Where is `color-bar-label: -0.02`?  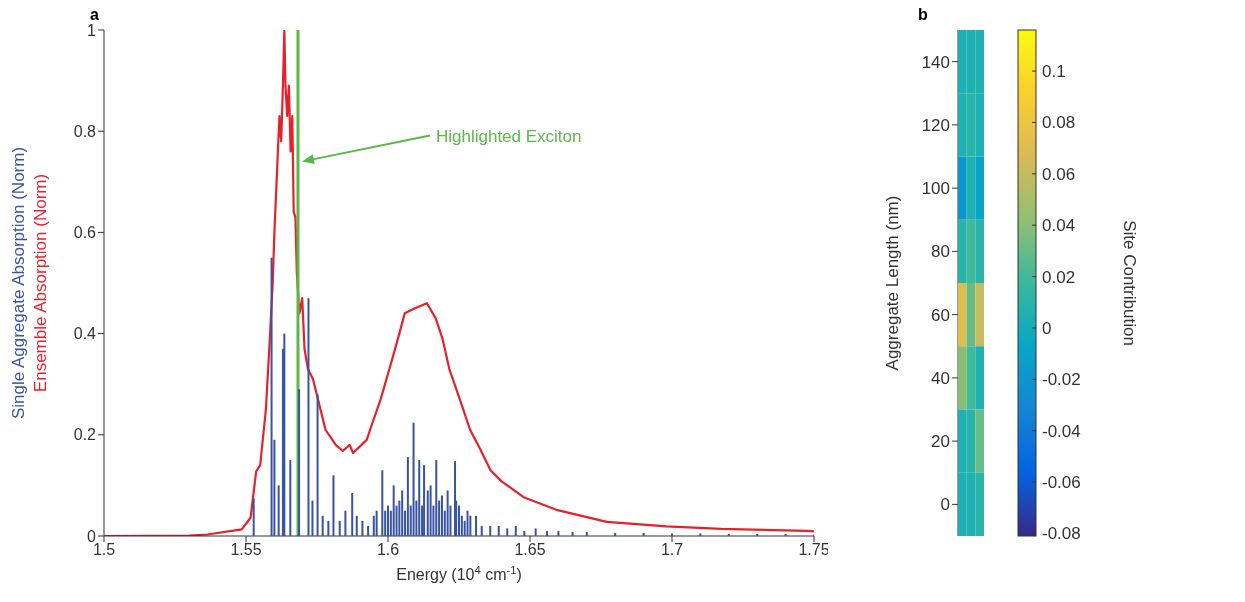 color-bar-label: -0.02 is located at coordinates (1061, 380).